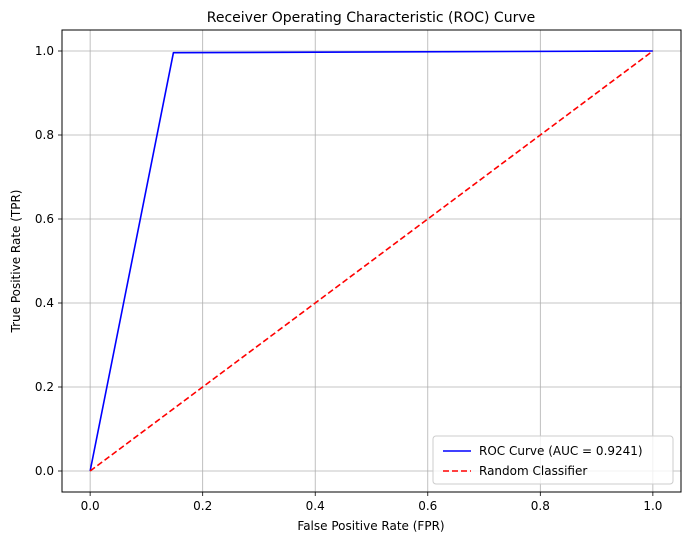 The image size is (691, 545). I want to click on y-axis-label: True Positive Rate (TPR), so click(16, 262).